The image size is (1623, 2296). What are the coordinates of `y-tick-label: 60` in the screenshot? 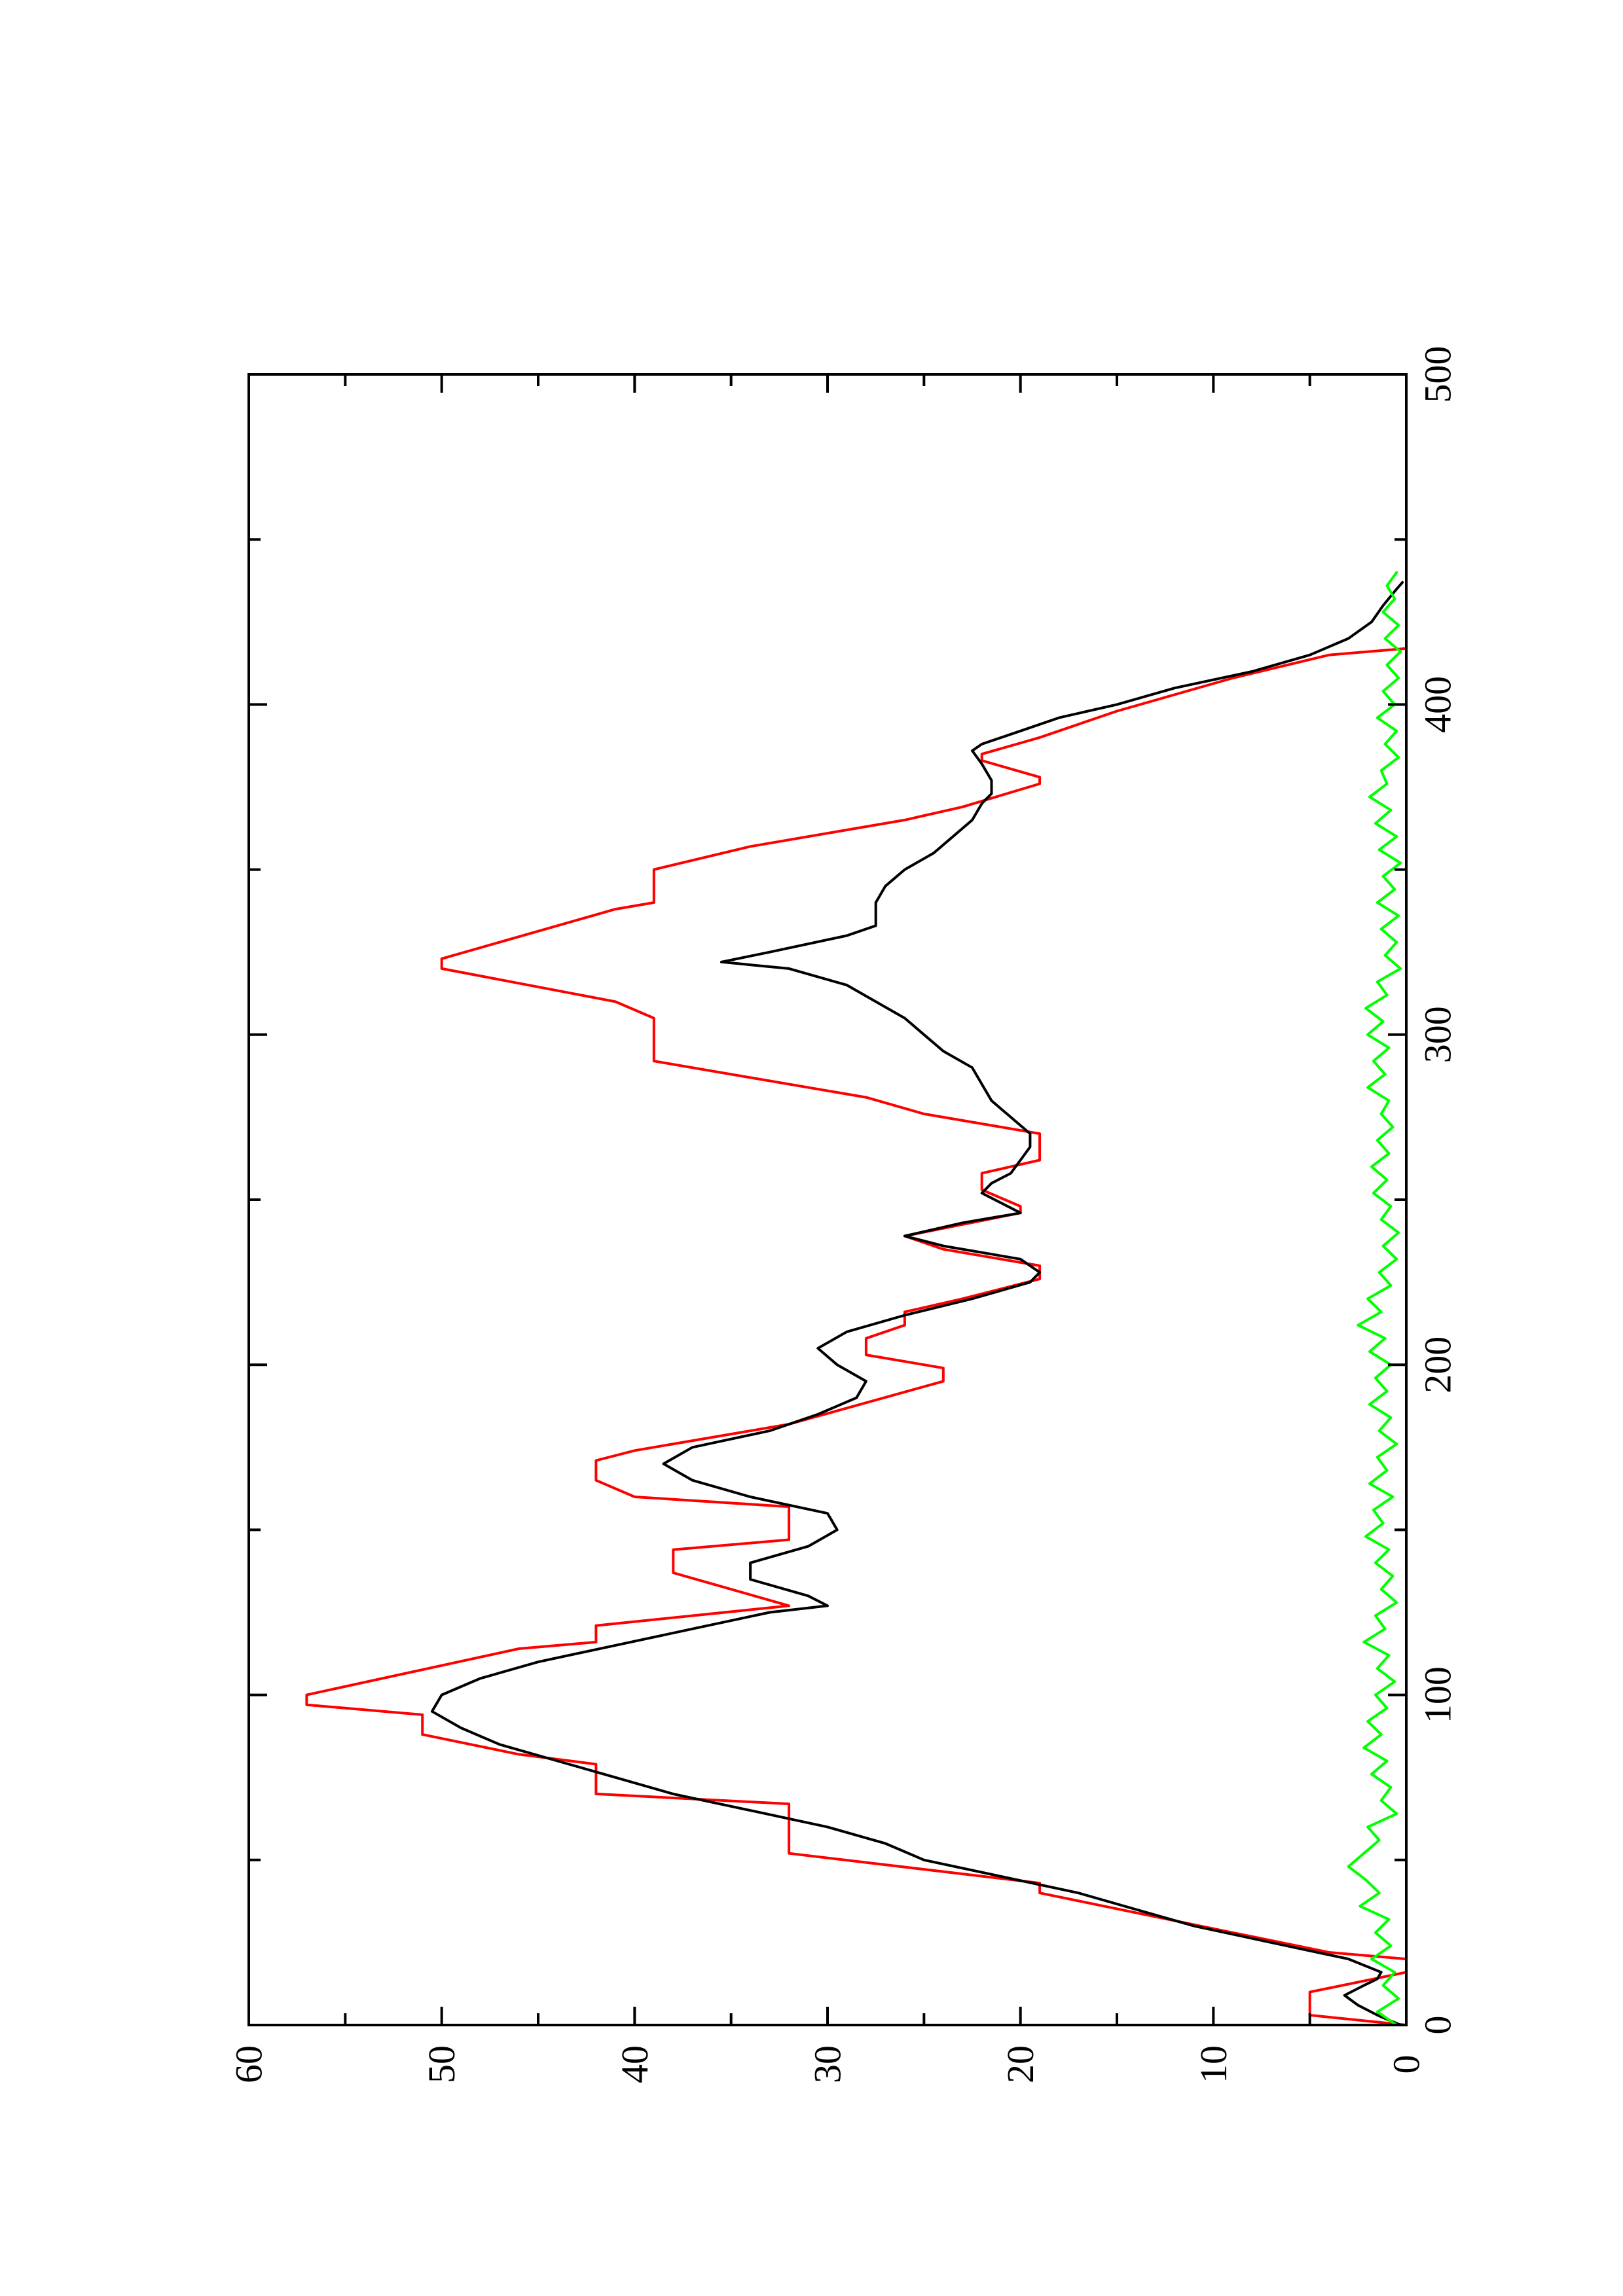 It's located at (249, 2064).